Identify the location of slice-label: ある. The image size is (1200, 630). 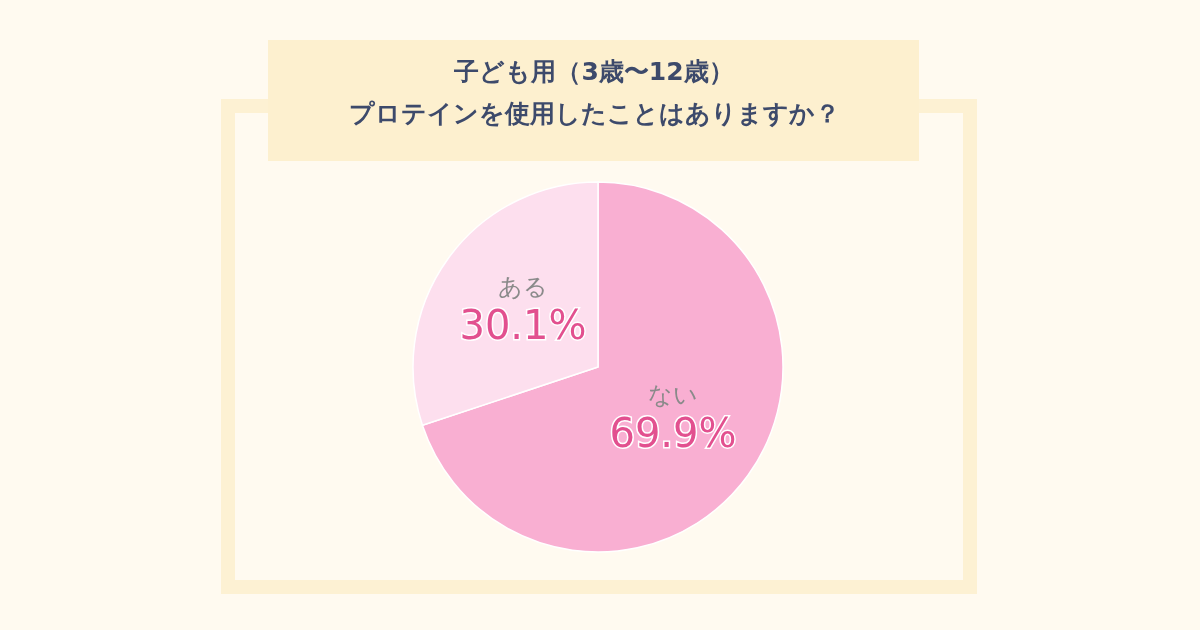
(523, 286).